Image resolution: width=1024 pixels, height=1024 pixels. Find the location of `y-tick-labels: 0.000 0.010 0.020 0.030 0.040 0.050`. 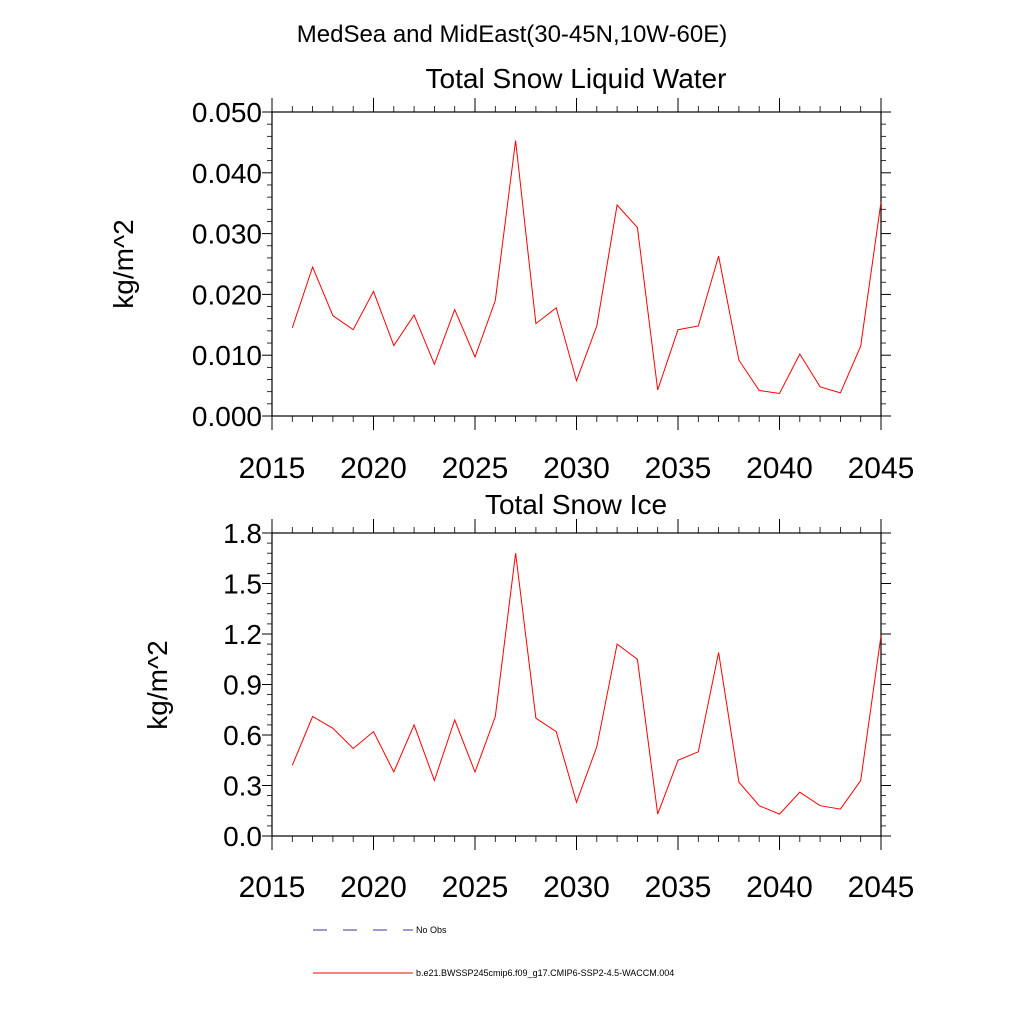

y-tick-labels: 0.000 0.010 0.020 0.030 0.040 0.050 is located at coordinates (227, 264).